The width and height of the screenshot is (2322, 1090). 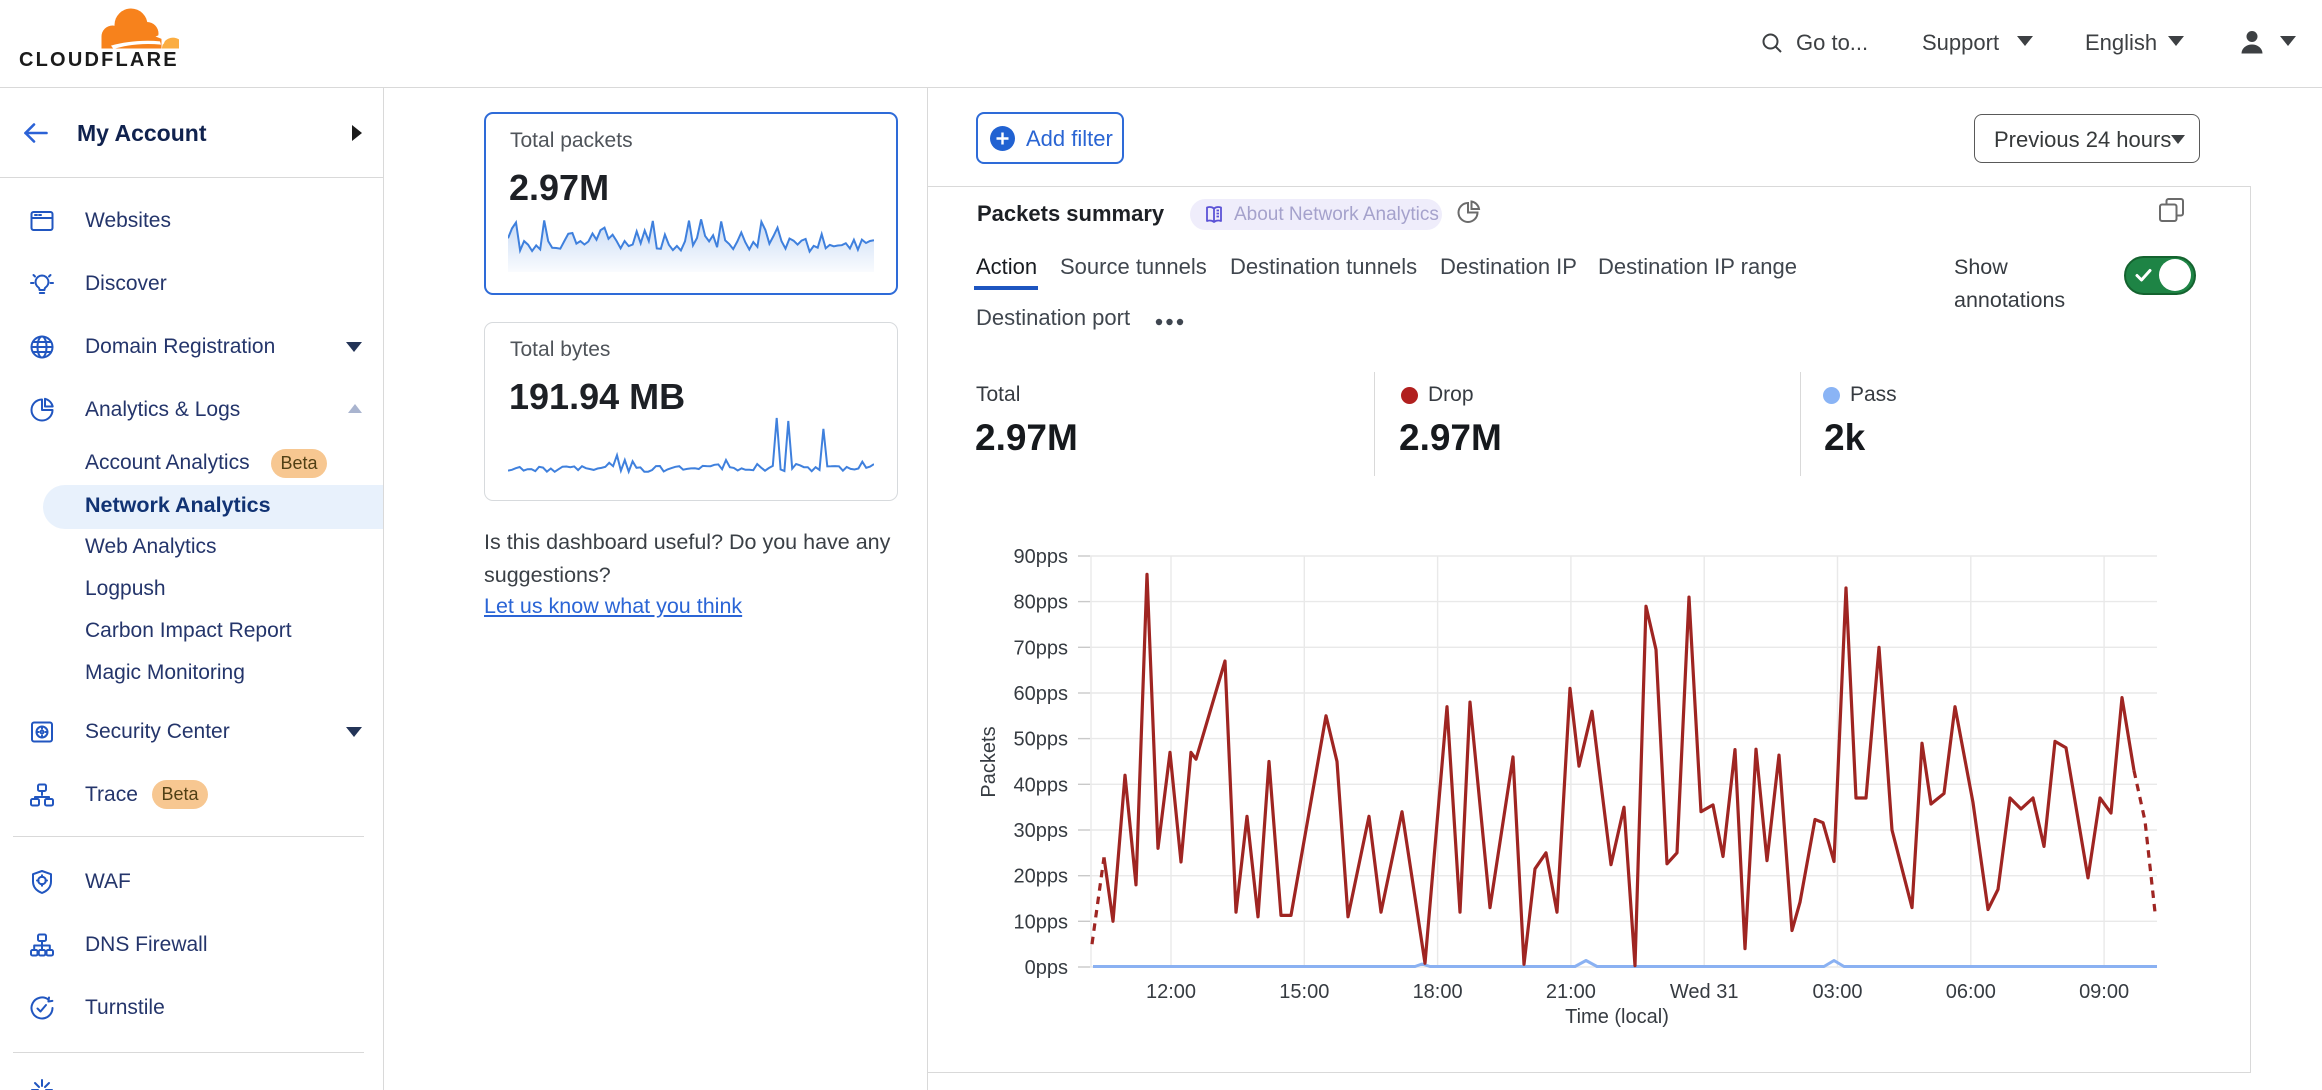 I want to click on svg-text: 90pps, so click(x=1041, y=557).